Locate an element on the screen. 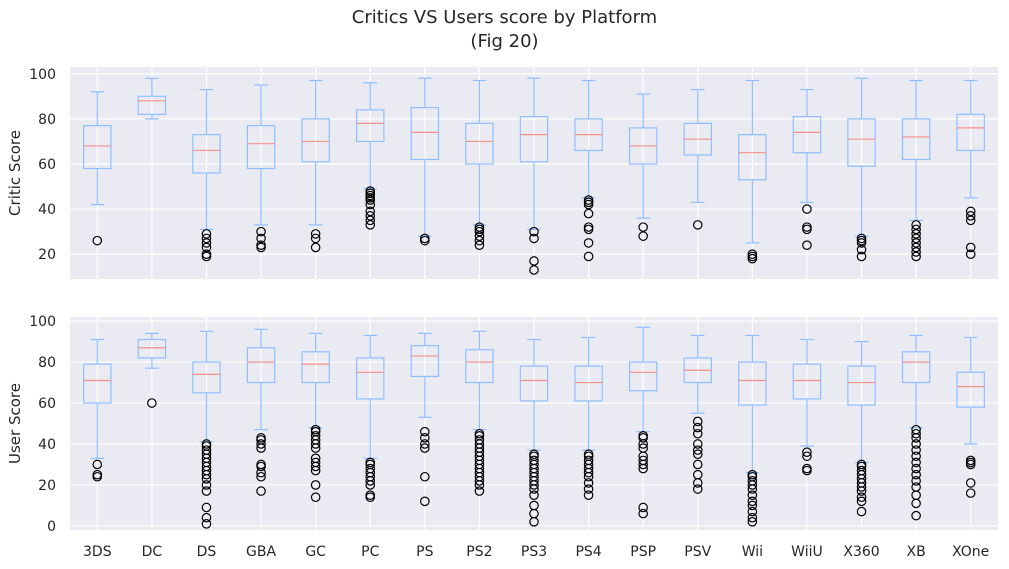 This screenshot has height=569, width=1009. x-tick-label: PS is located at coordinates (424, 552).